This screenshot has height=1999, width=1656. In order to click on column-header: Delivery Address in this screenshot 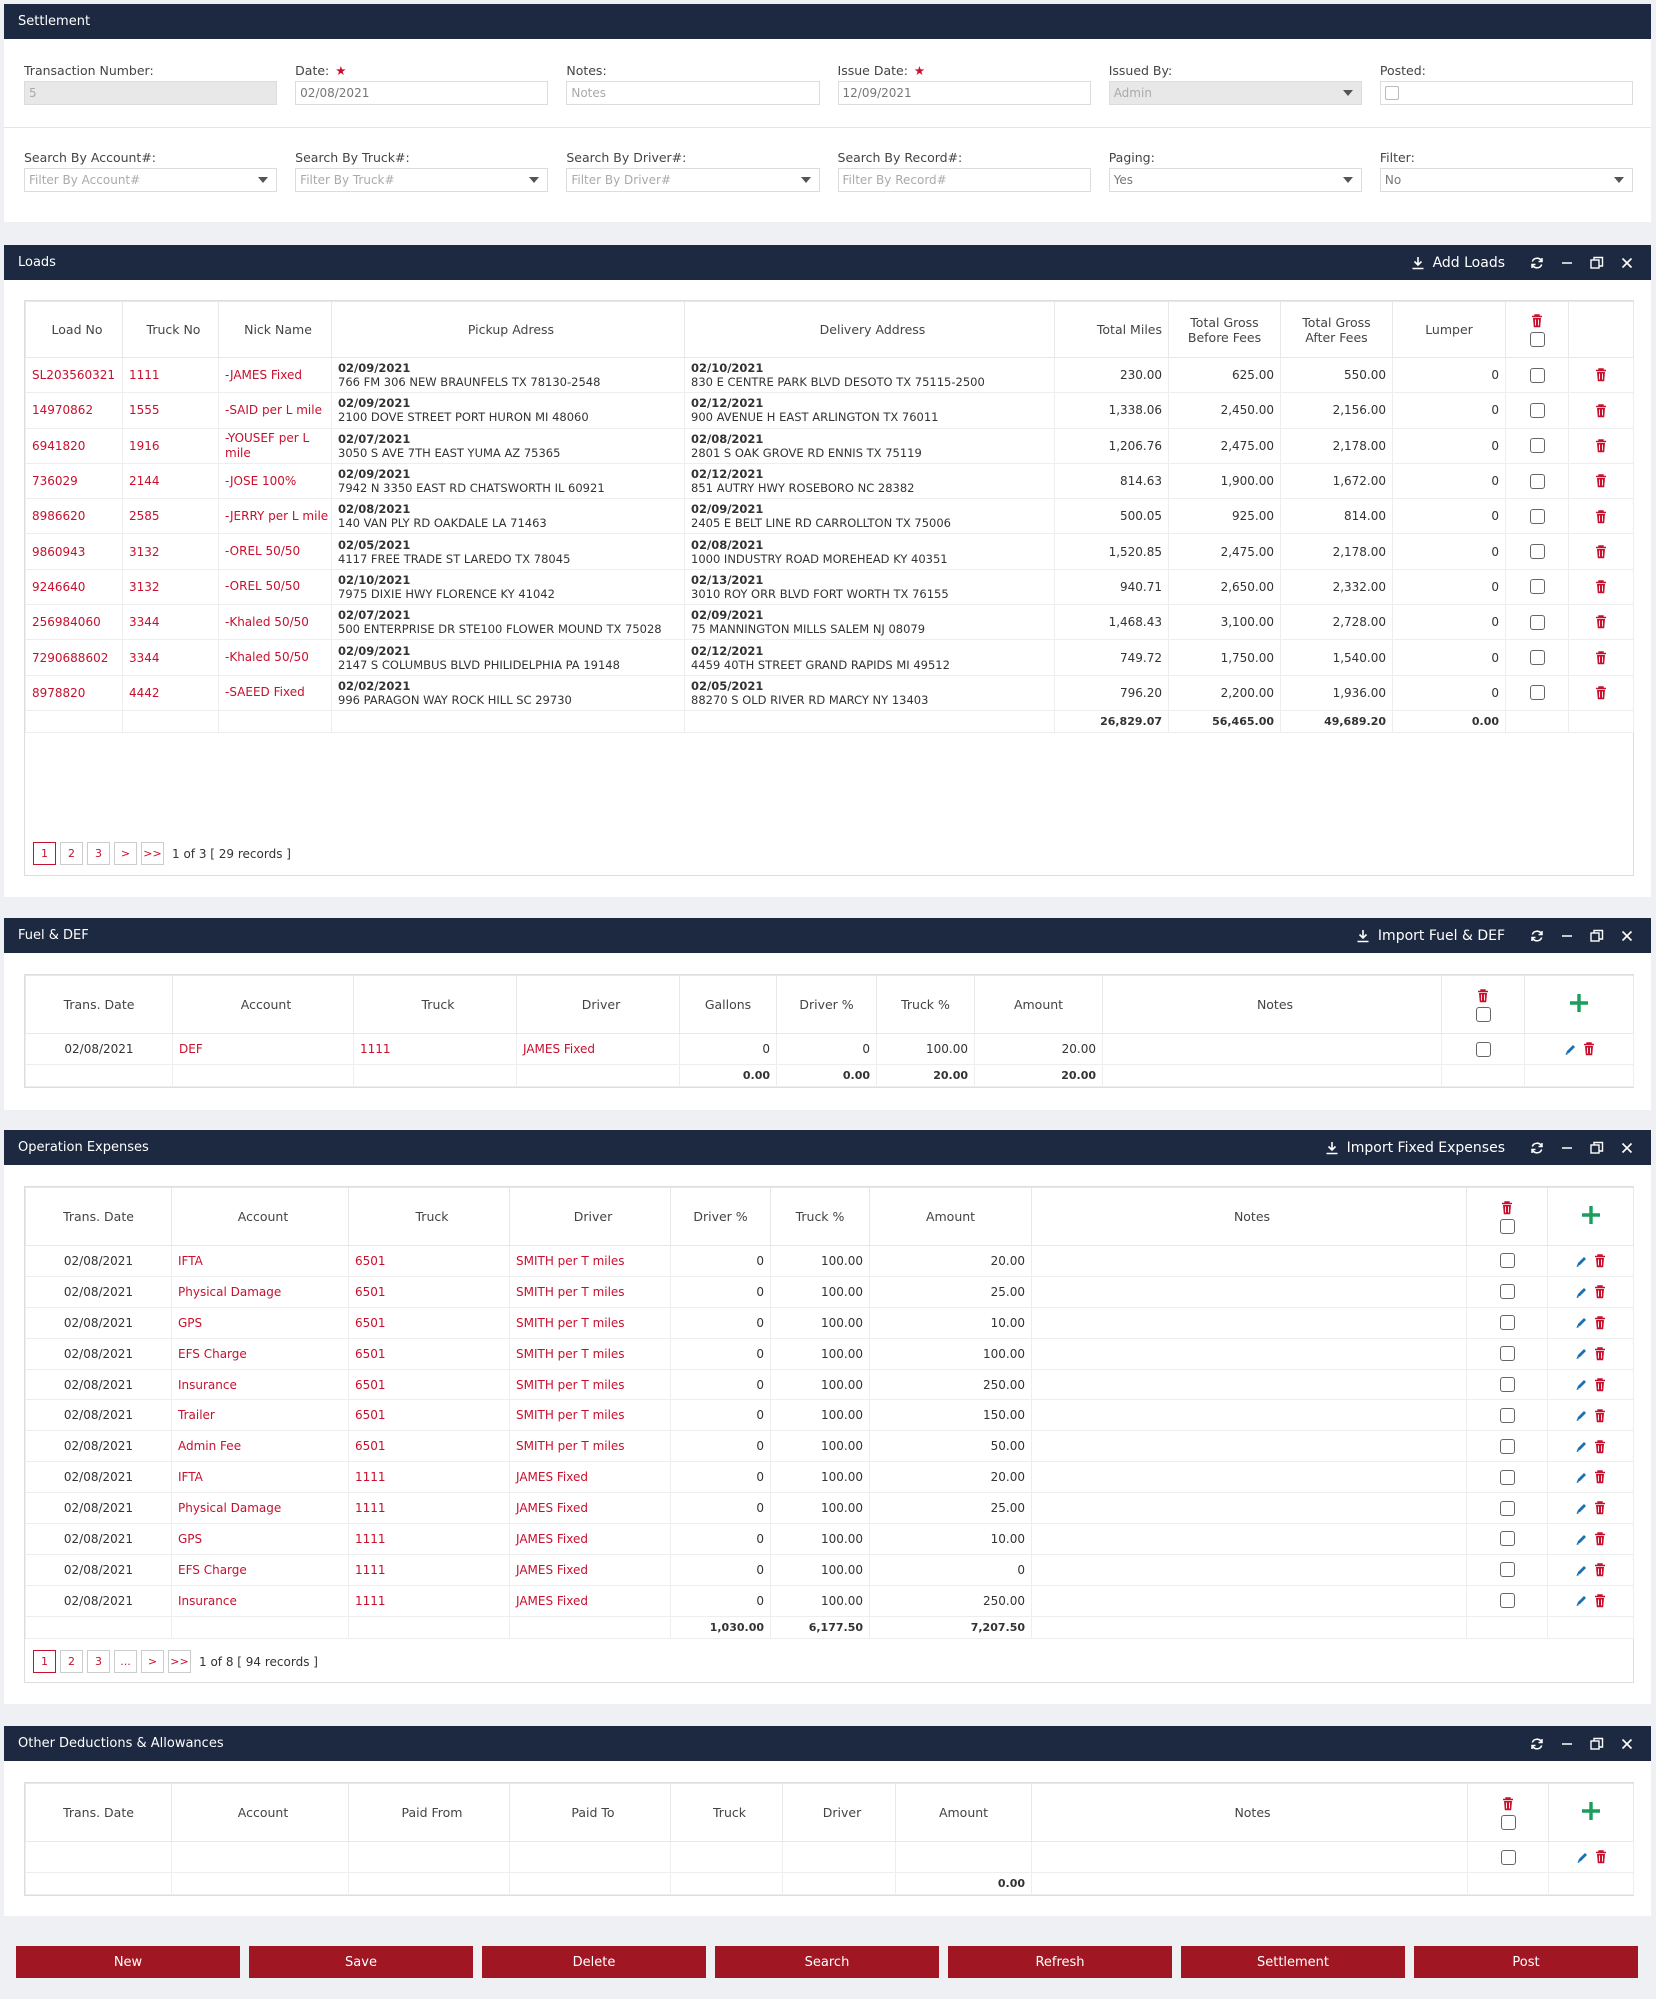, I will do `click(869, 329)`.